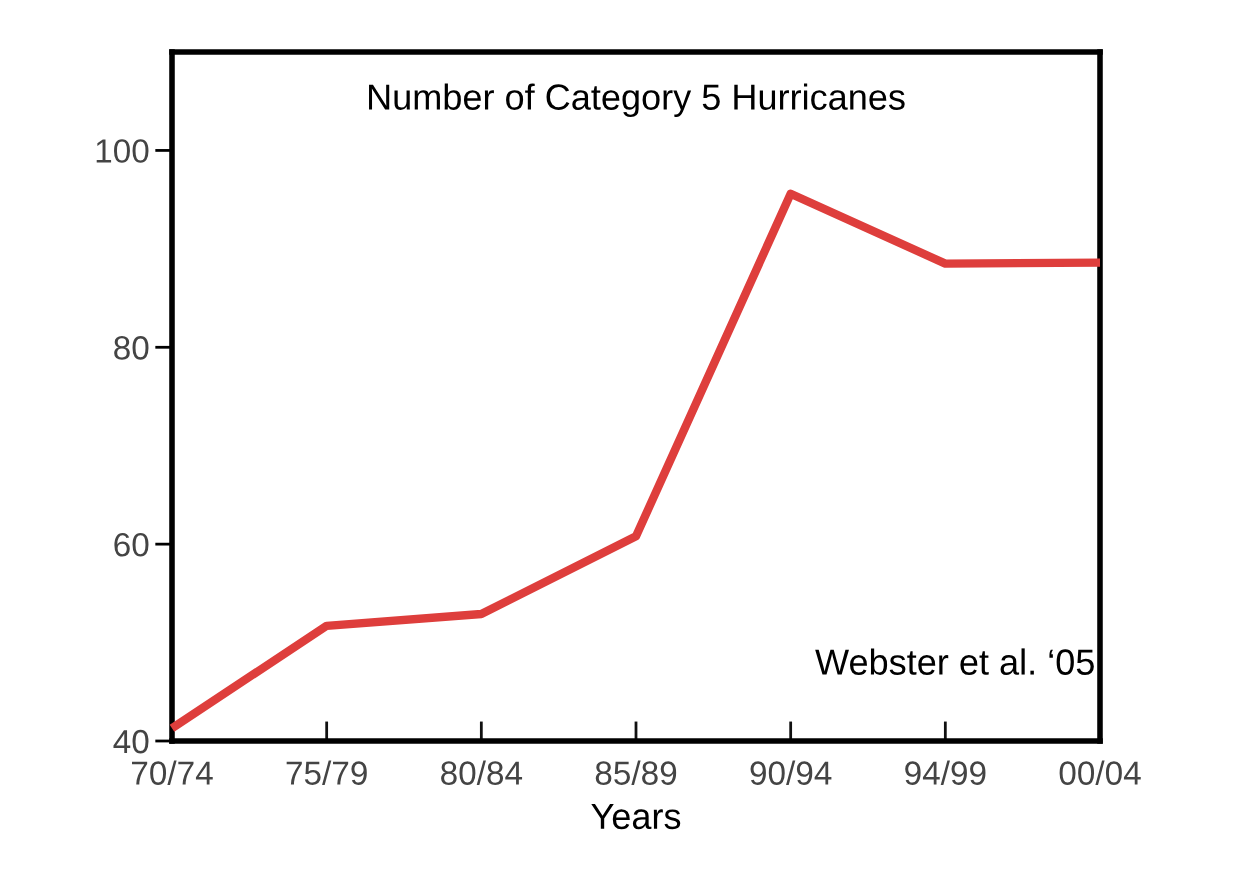  What do you see at coordinates (954, 661) in the screenshot?
I see `annotation: Webster et al. ‘05` at bounding box center [954, 661].